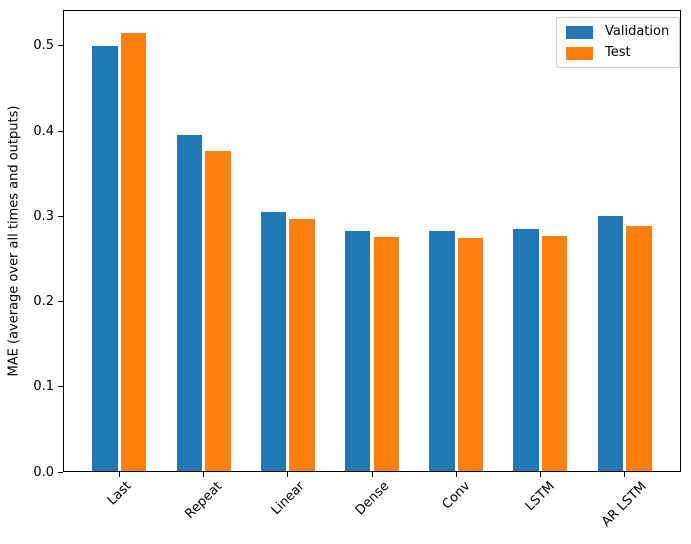  I want to click on x-tick-label-repeat: Repeat, so click(203, 501).